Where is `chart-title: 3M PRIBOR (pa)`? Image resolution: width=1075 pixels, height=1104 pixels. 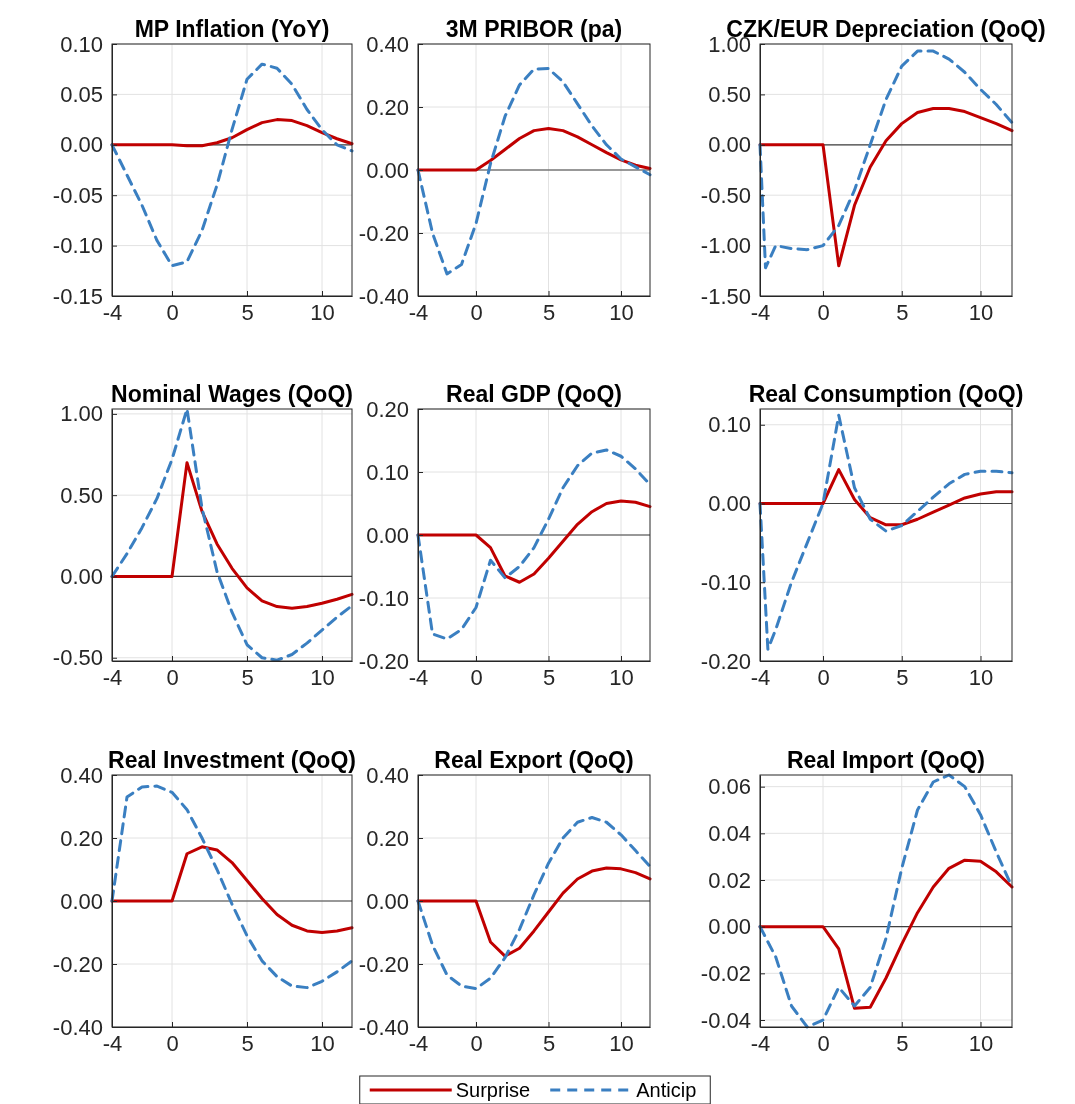 chart-title: 3M PRIBOR (pa) is located at coordinates (534, 29).